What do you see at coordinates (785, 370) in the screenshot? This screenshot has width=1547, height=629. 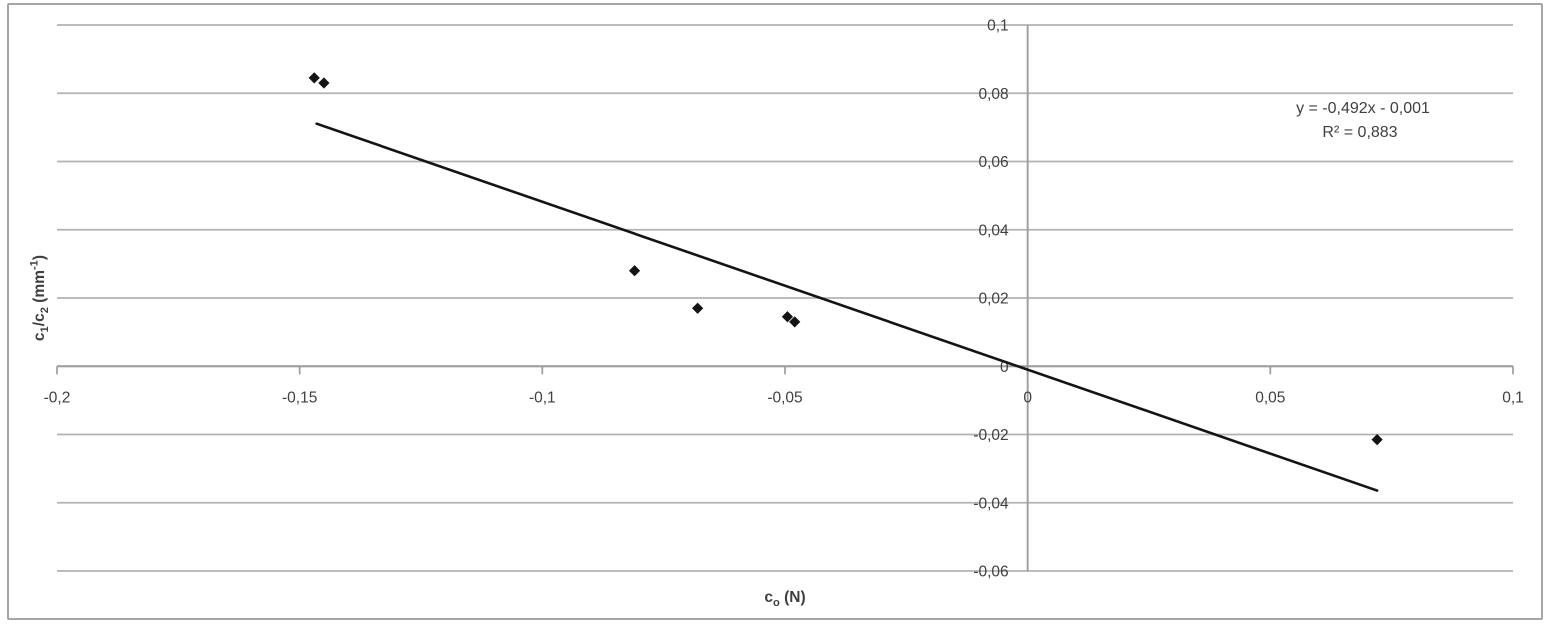 I see `x-tick-marks` at bounding box center [785, 370].